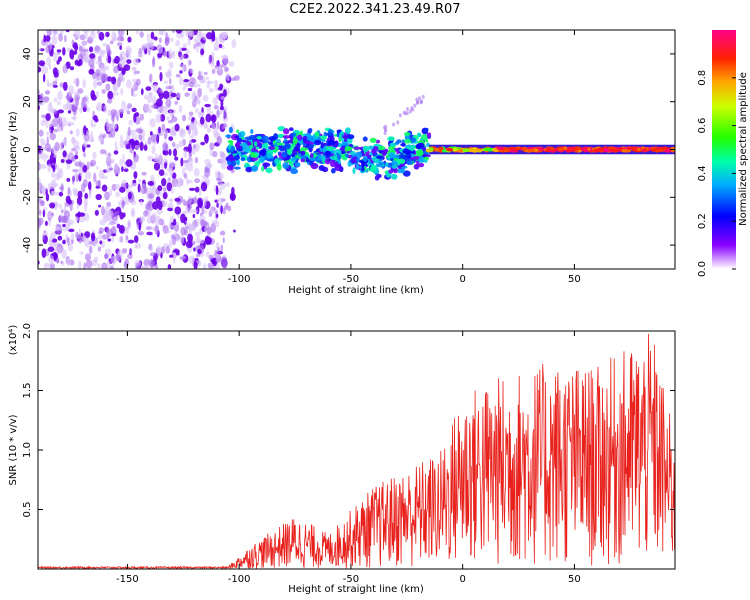  What do you see at coordinates (239, 579) in the screenshot?
I see `snr-x-tick-label: -100` at bounding box center [239, 579].